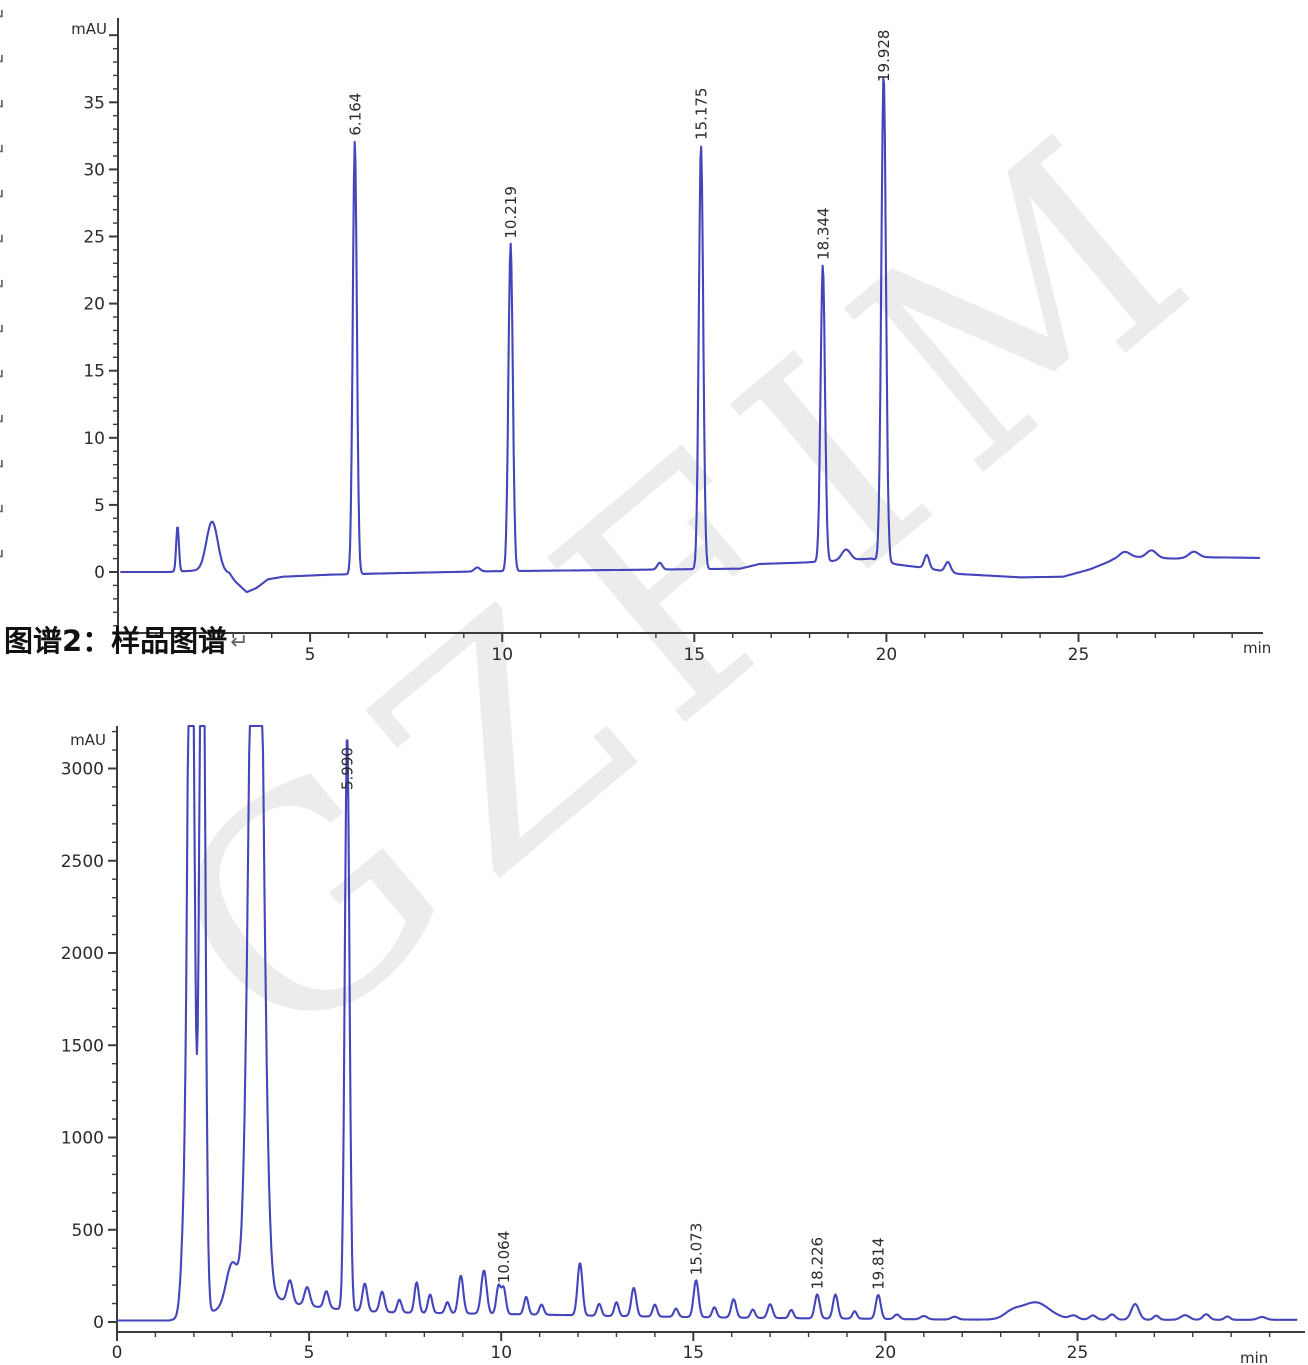  What do you see at coordinates (511, 212) in the screenshot?
I see `peak-retention-time-label: 10.219` at bounding box center [511, 212].